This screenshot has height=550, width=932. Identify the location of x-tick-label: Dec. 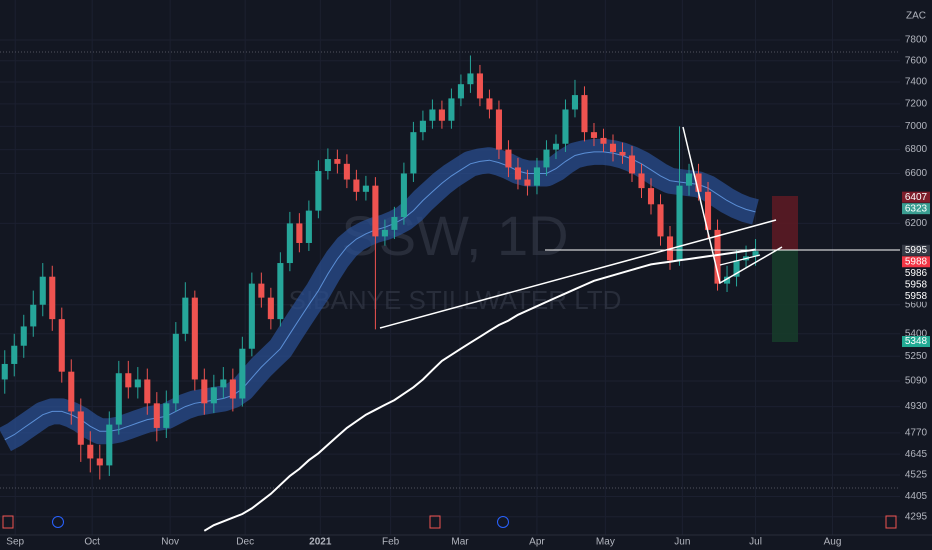
(245, 542).